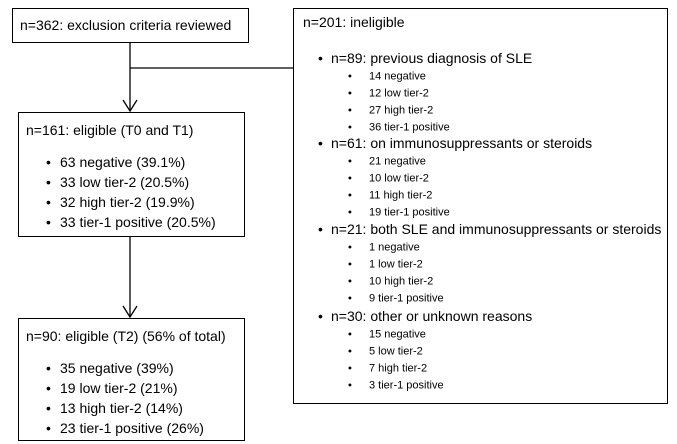 The image size is (677, 444). Describe the element at coordinates (432, 316) in the screenshot. I see `group-label: n=30: other or unknown reasons` at that location.